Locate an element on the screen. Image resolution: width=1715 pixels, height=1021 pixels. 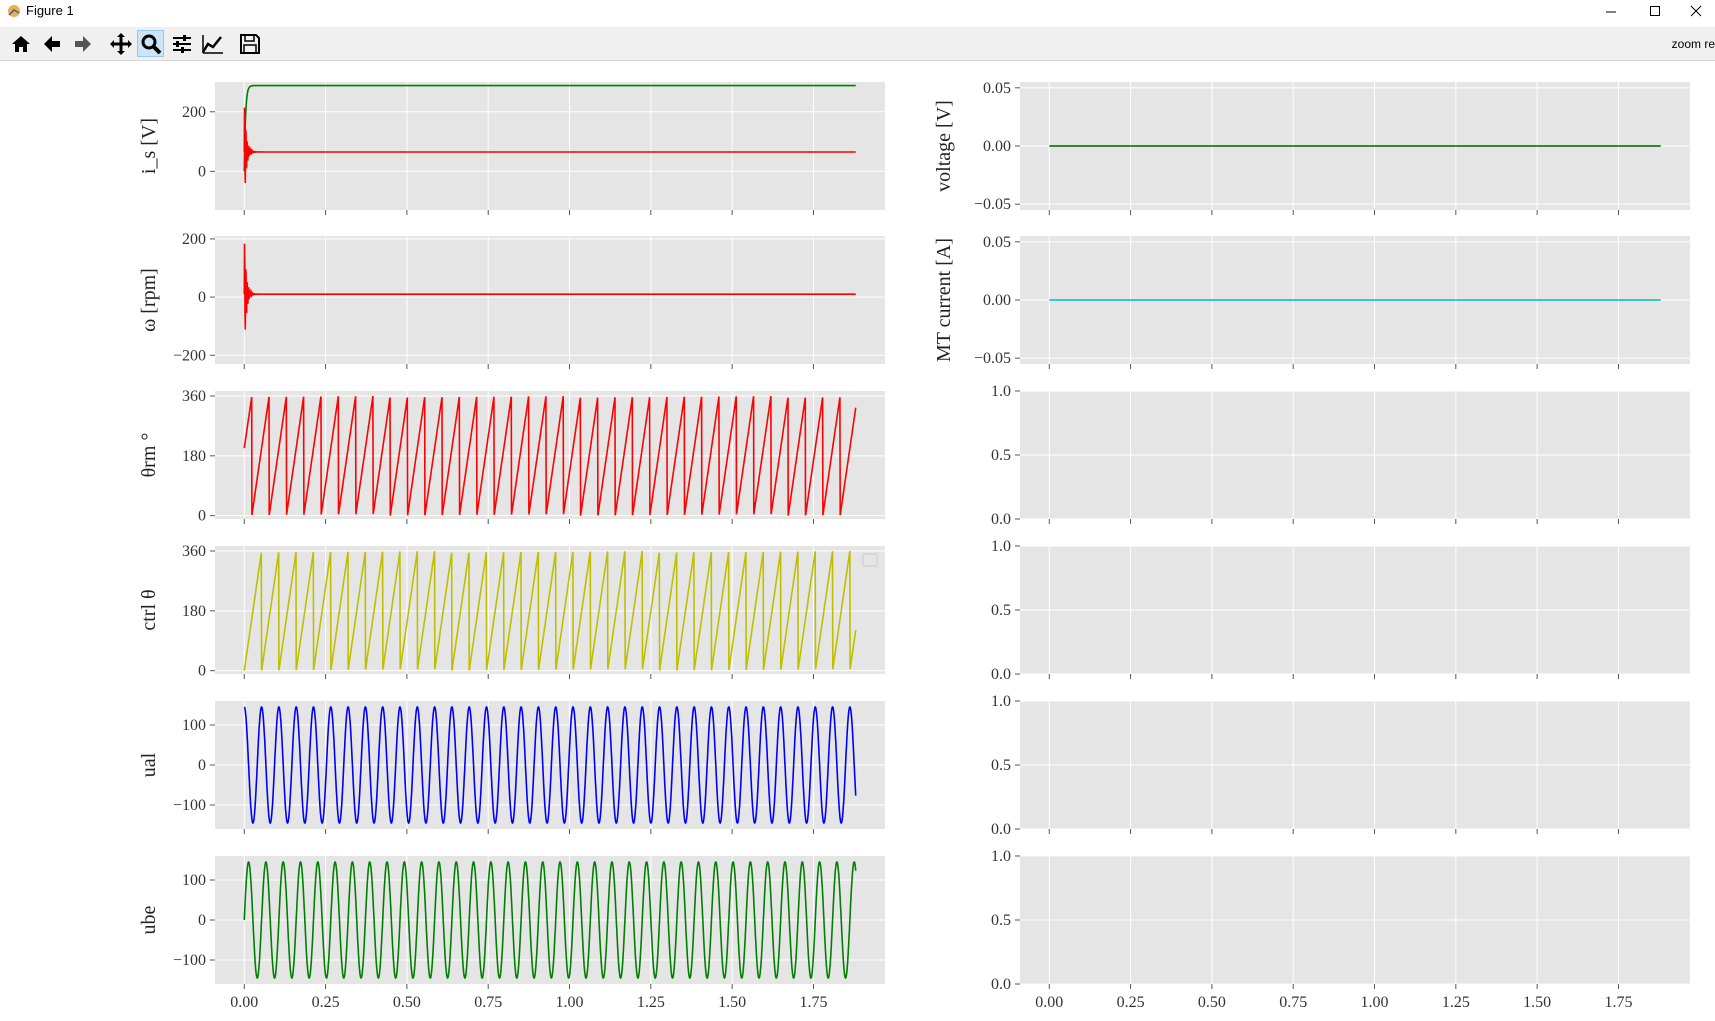
close-icon is located at coordinates (1696, 11).